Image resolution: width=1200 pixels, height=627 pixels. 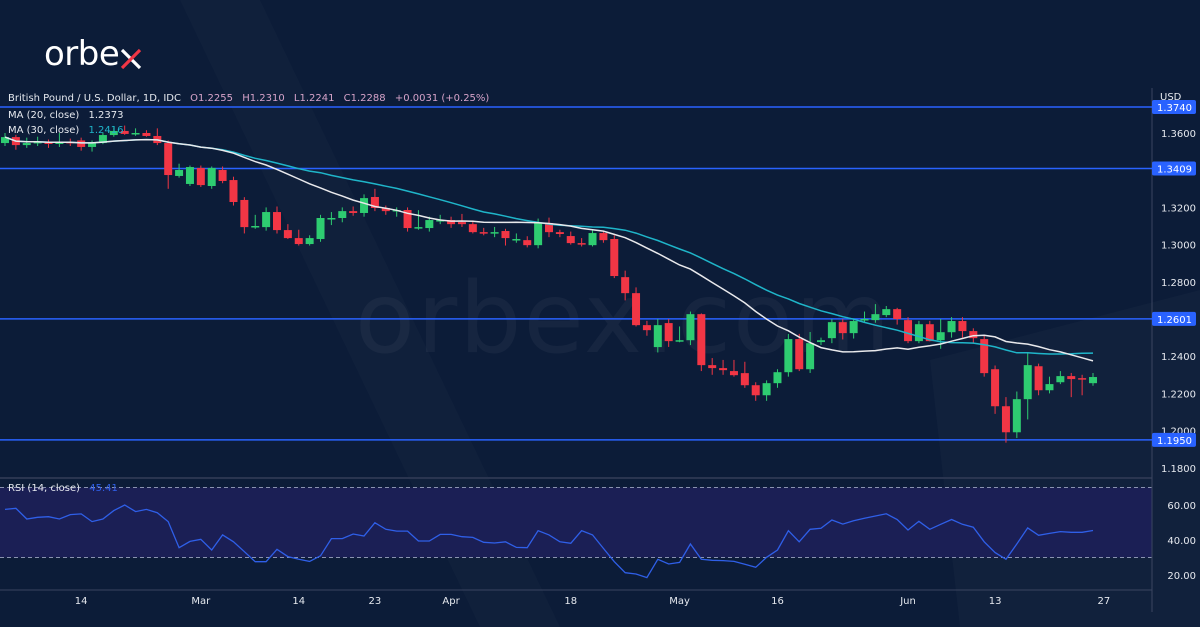 I want to click on change-value: +0.0031 (+0.25%), so click(x=442, y=98).